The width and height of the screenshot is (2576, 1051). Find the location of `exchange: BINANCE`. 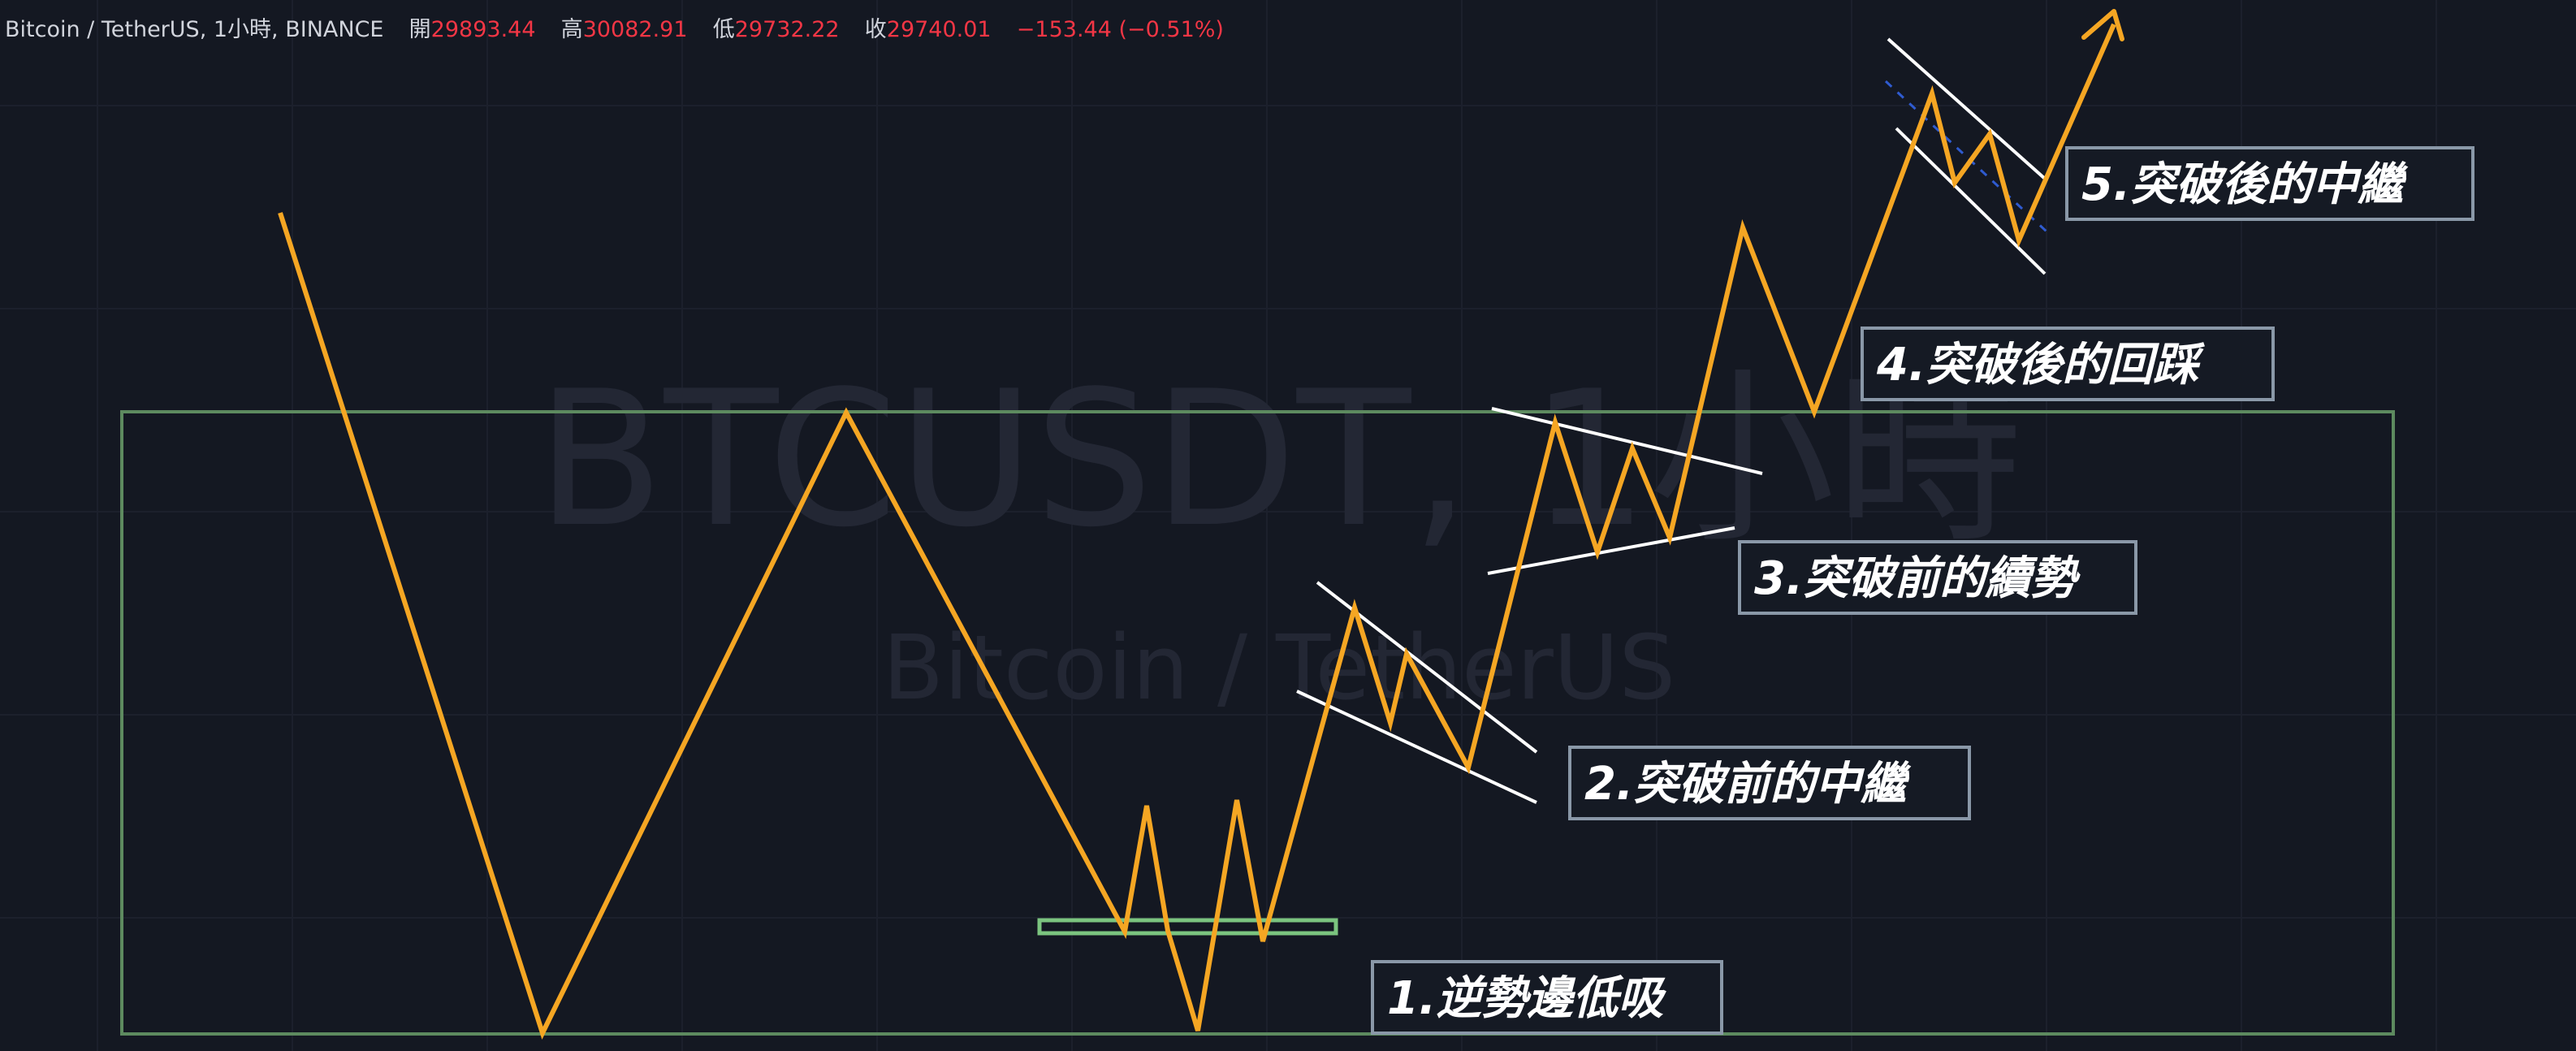

exchange: BINANCE is located at coordinates (334, 29).